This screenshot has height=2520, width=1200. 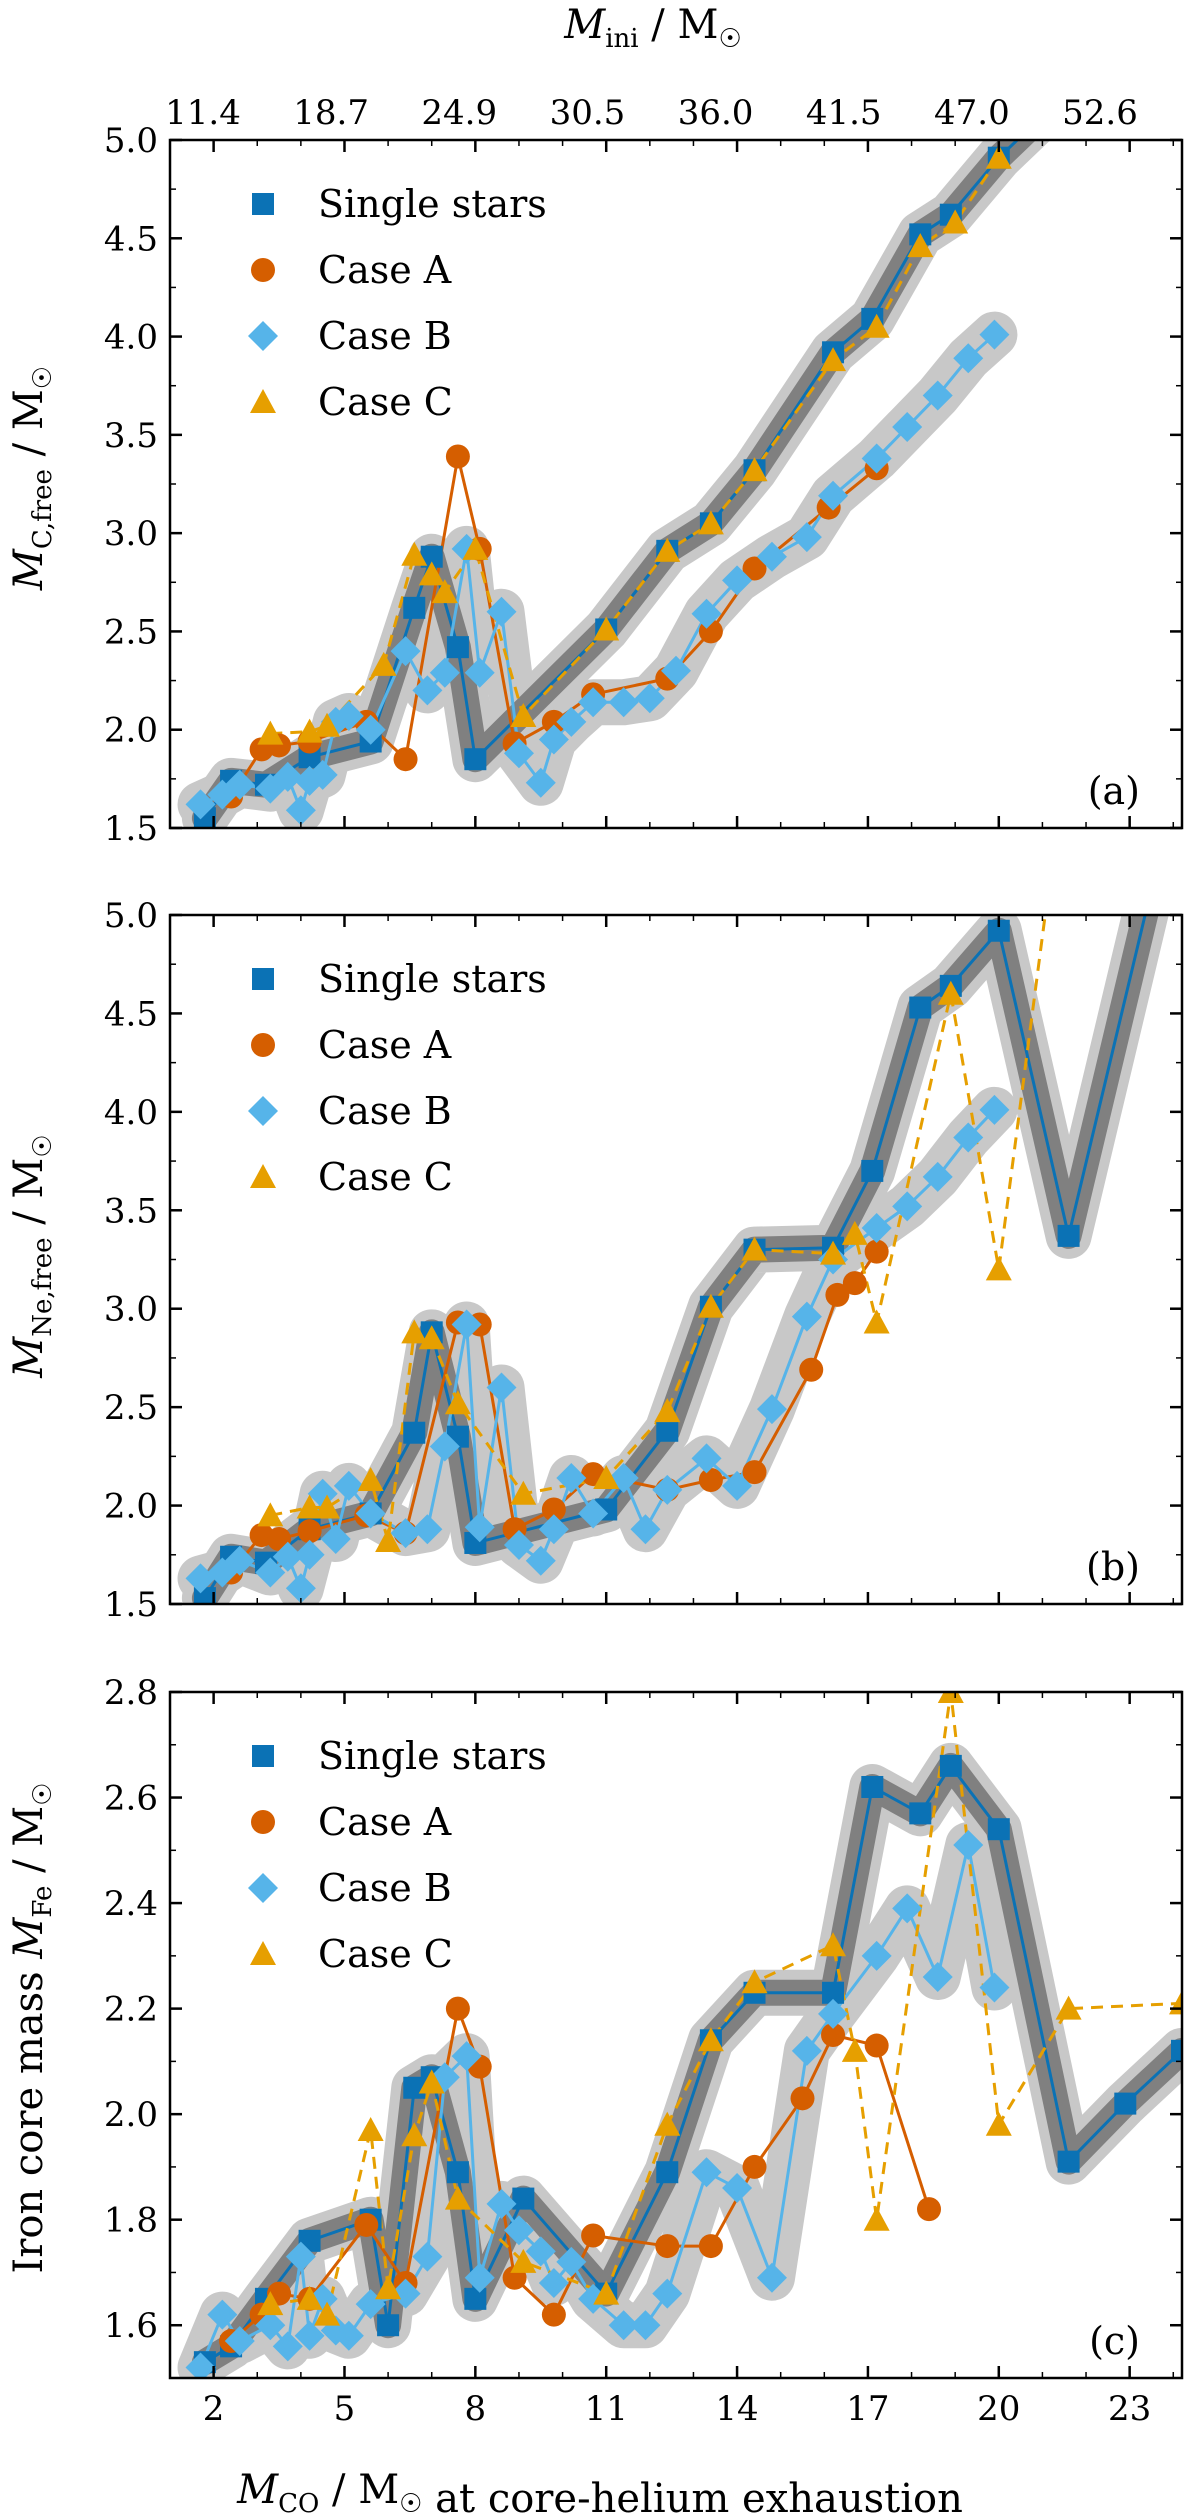 What do you see at coordinates (131, 239) in the screenshot?
I see `y-tick-label: 4.5` at bounding box center [131, 239].